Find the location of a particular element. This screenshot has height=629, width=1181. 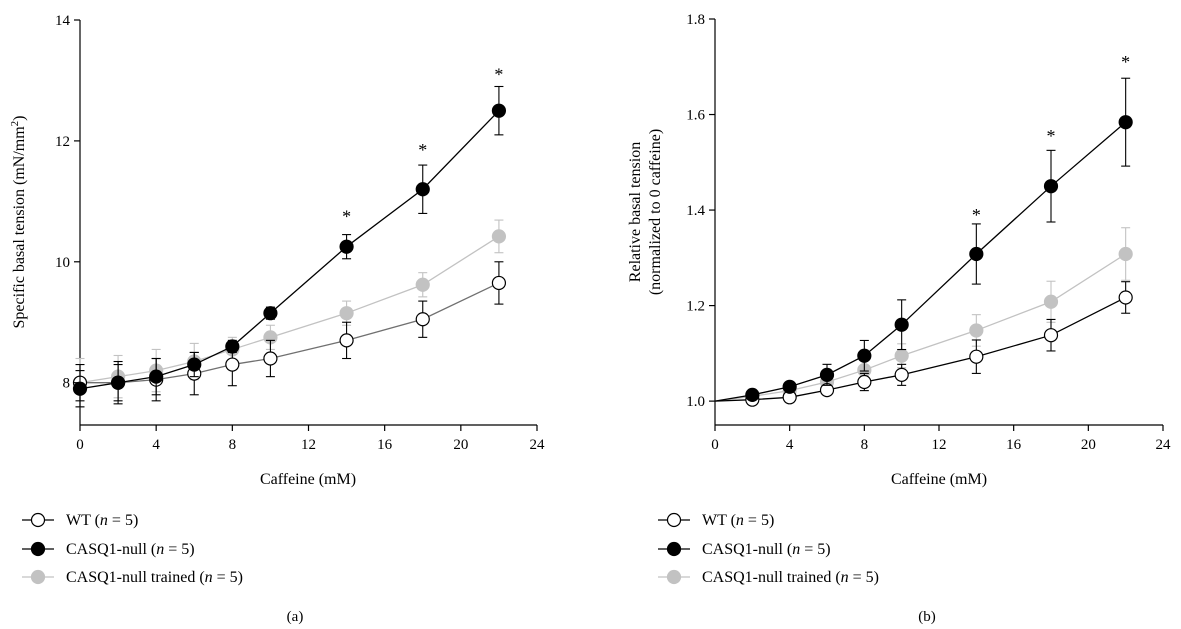

legend-item: CASQ1-null trained (n = 5) is located at coordinates (132, 577).